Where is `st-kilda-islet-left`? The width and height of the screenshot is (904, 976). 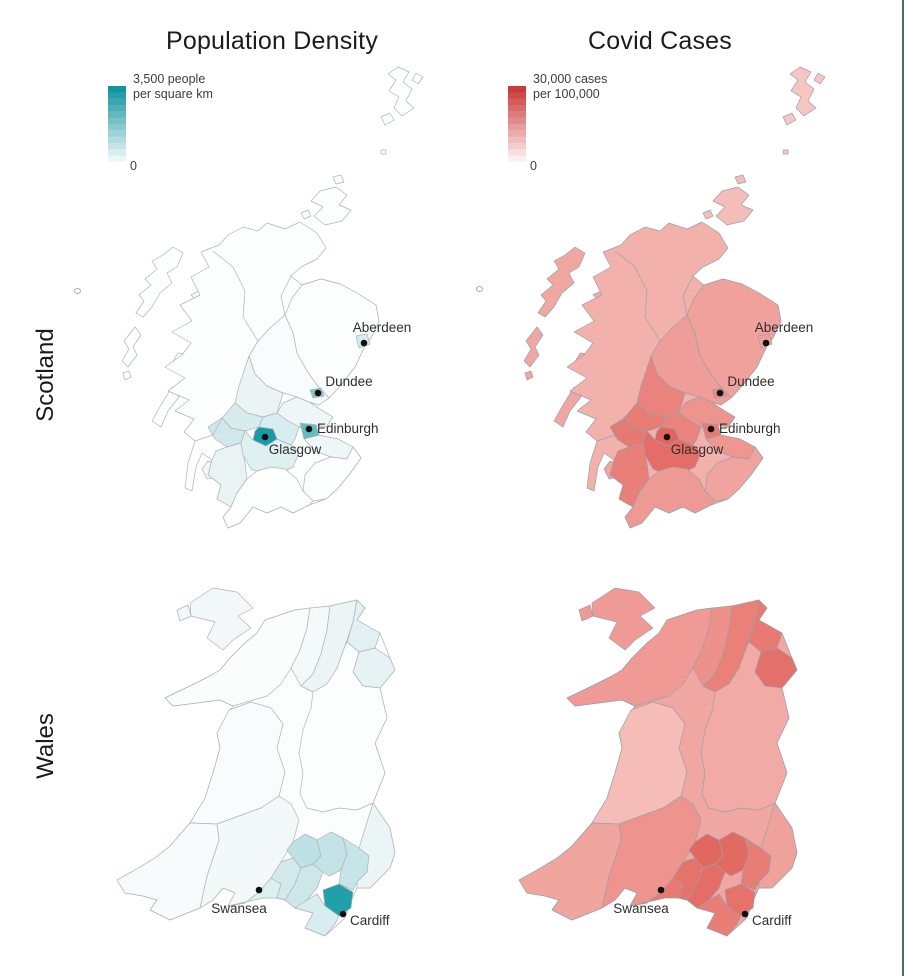 st-kilda-islet-left is located at coordinates (77, 291).